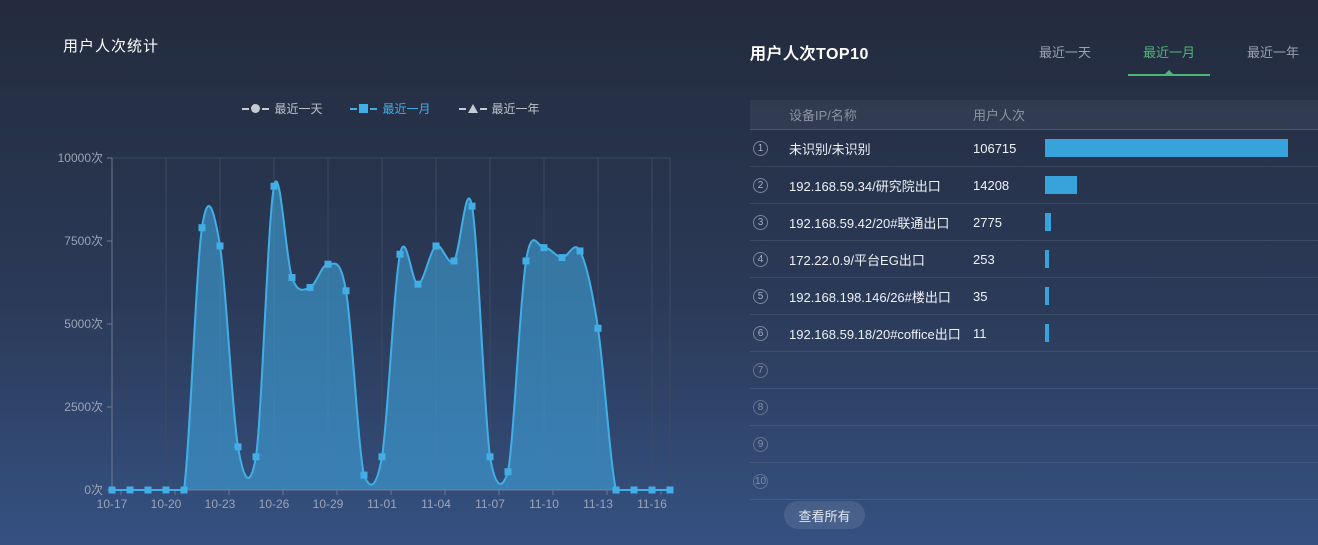 This screenshot has height=545, width=1318. I want to click on legend-item-recent-month: 最近一月, so click(390, 108).